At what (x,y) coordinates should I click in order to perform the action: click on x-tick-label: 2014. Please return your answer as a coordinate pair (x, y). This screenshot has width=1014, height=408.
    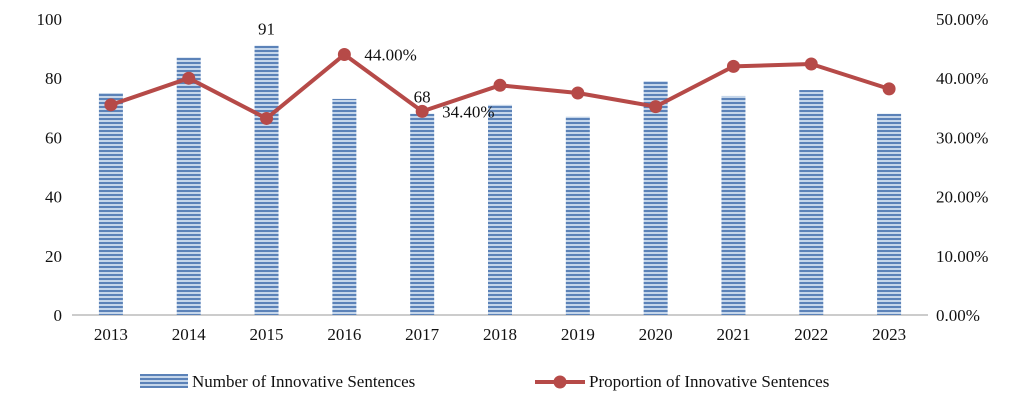
    Looking at the image, I should click on (189, 334).